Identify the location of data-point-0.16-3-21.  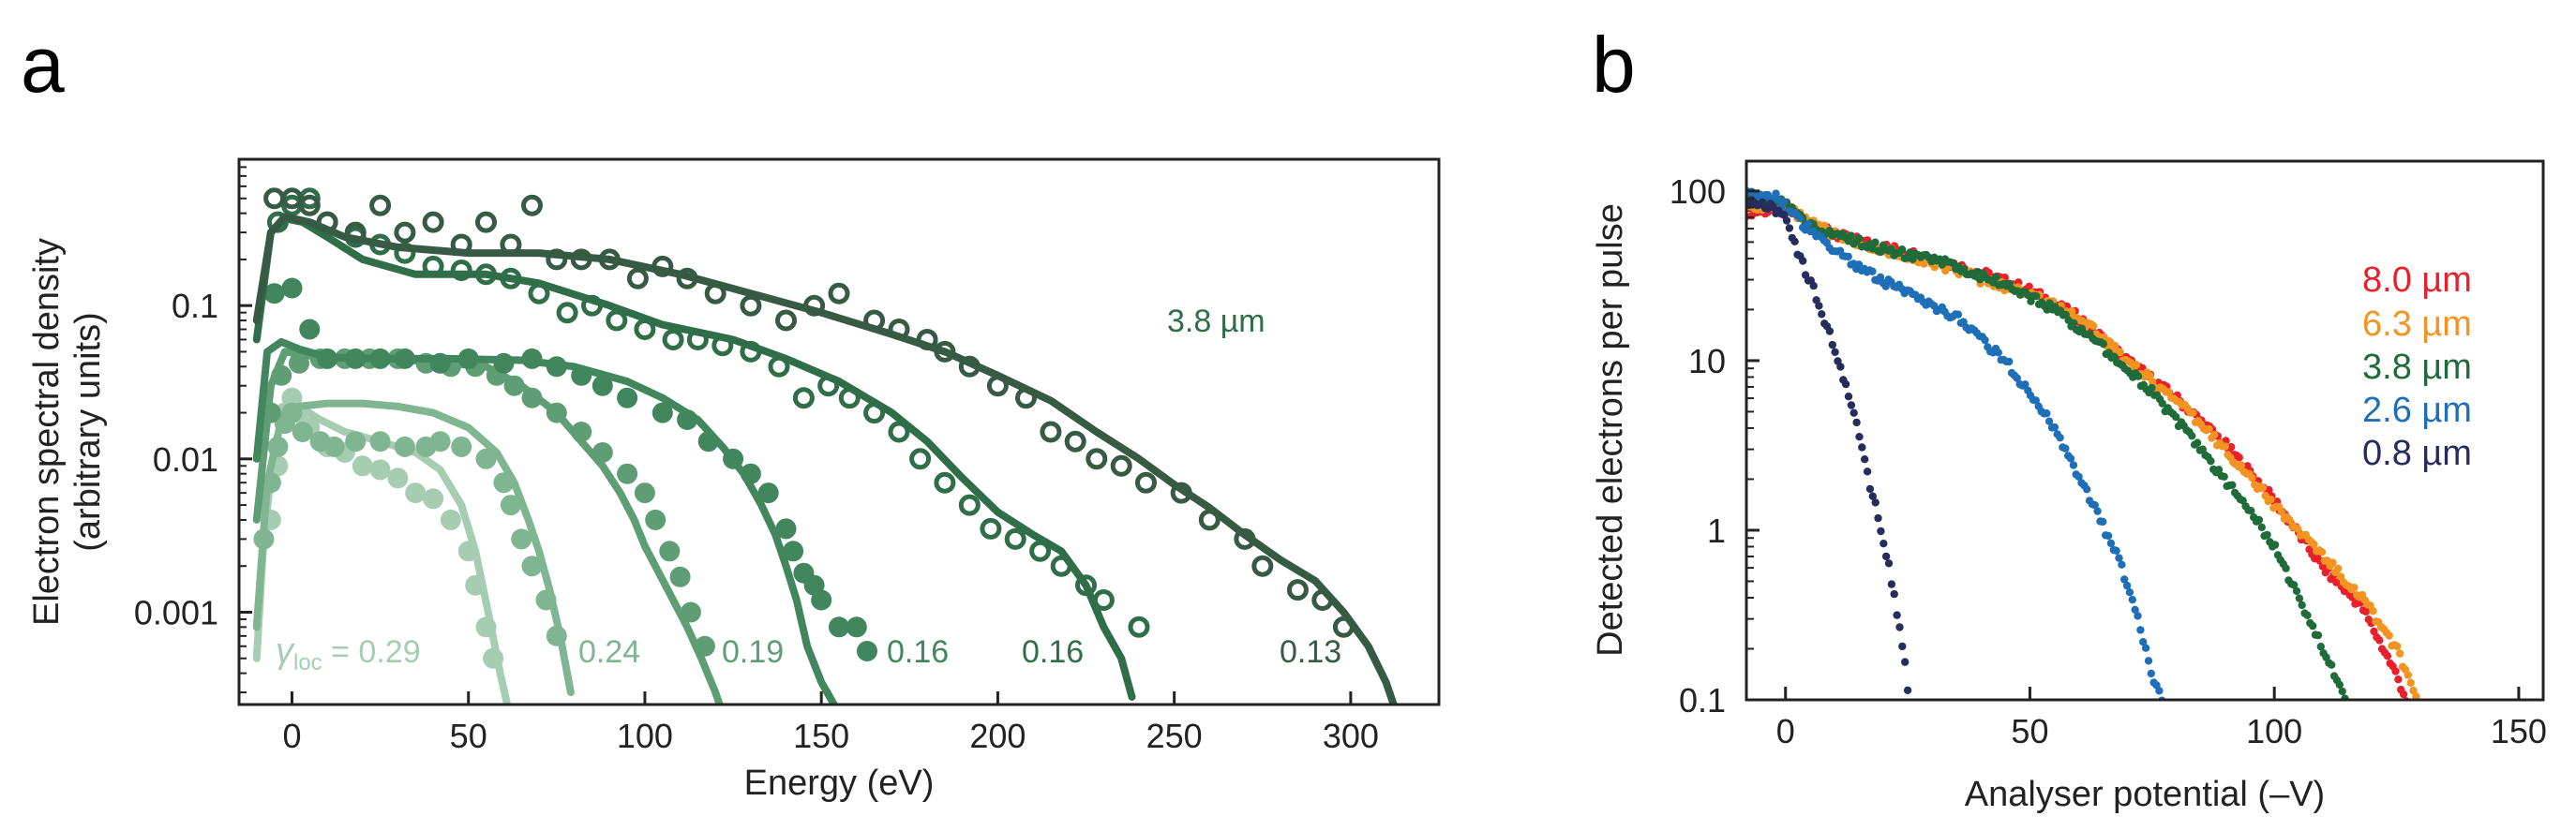
(786, 529).